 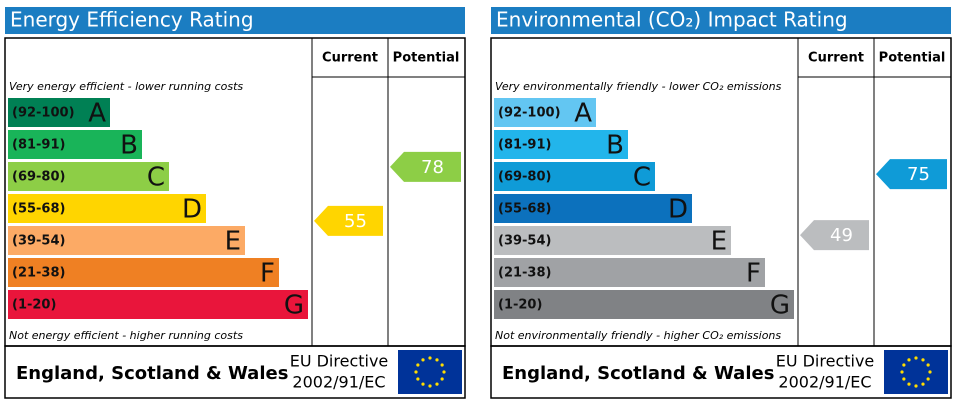 What do you see at coordinates (841, 235) in the screenshot?
I see `current-value: 49` at bounding box center [841, 235].